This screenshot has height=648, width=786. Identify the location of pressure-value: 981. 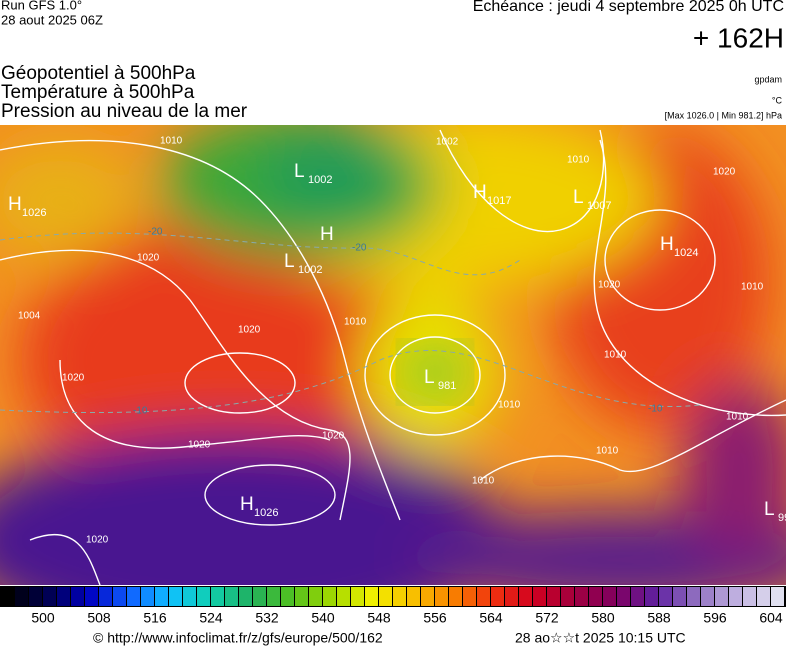
(447, 386).